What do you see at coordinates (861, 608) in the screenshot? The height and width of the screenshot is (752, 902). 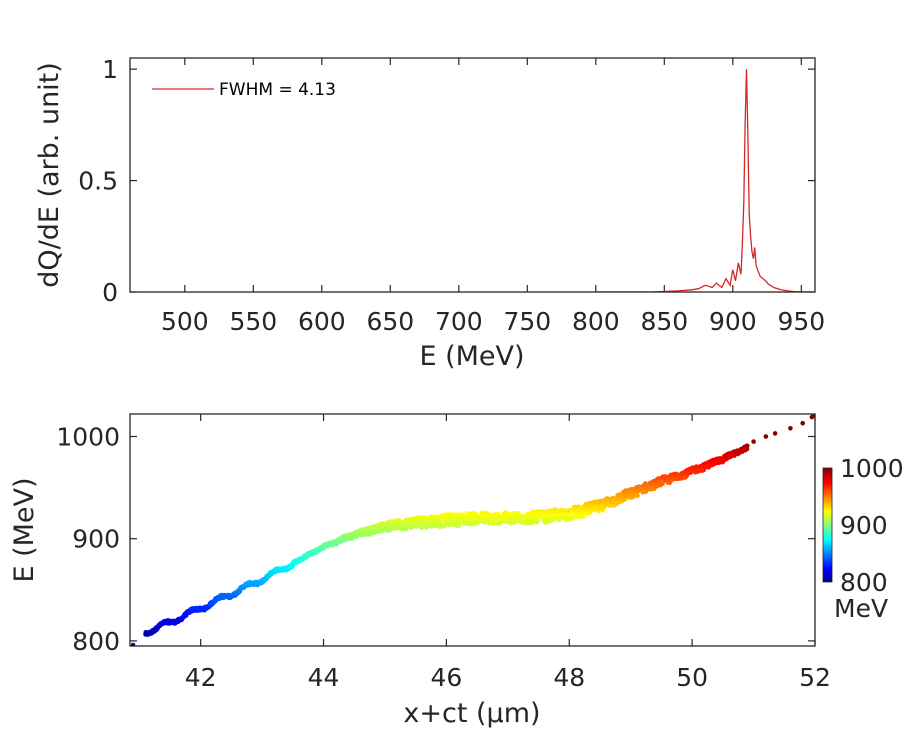 I see `colorbar-unit: MeV` at bounding box center [861, 608].